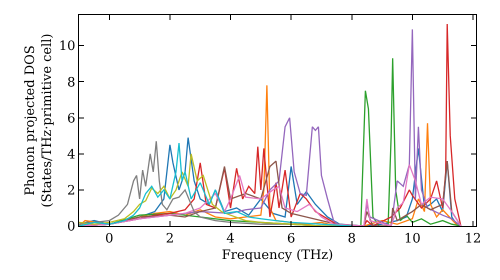 Image resolution: width=500 pixels, height=280 pixels. I want to click on x-tick-label: 0, so click(109, 239).